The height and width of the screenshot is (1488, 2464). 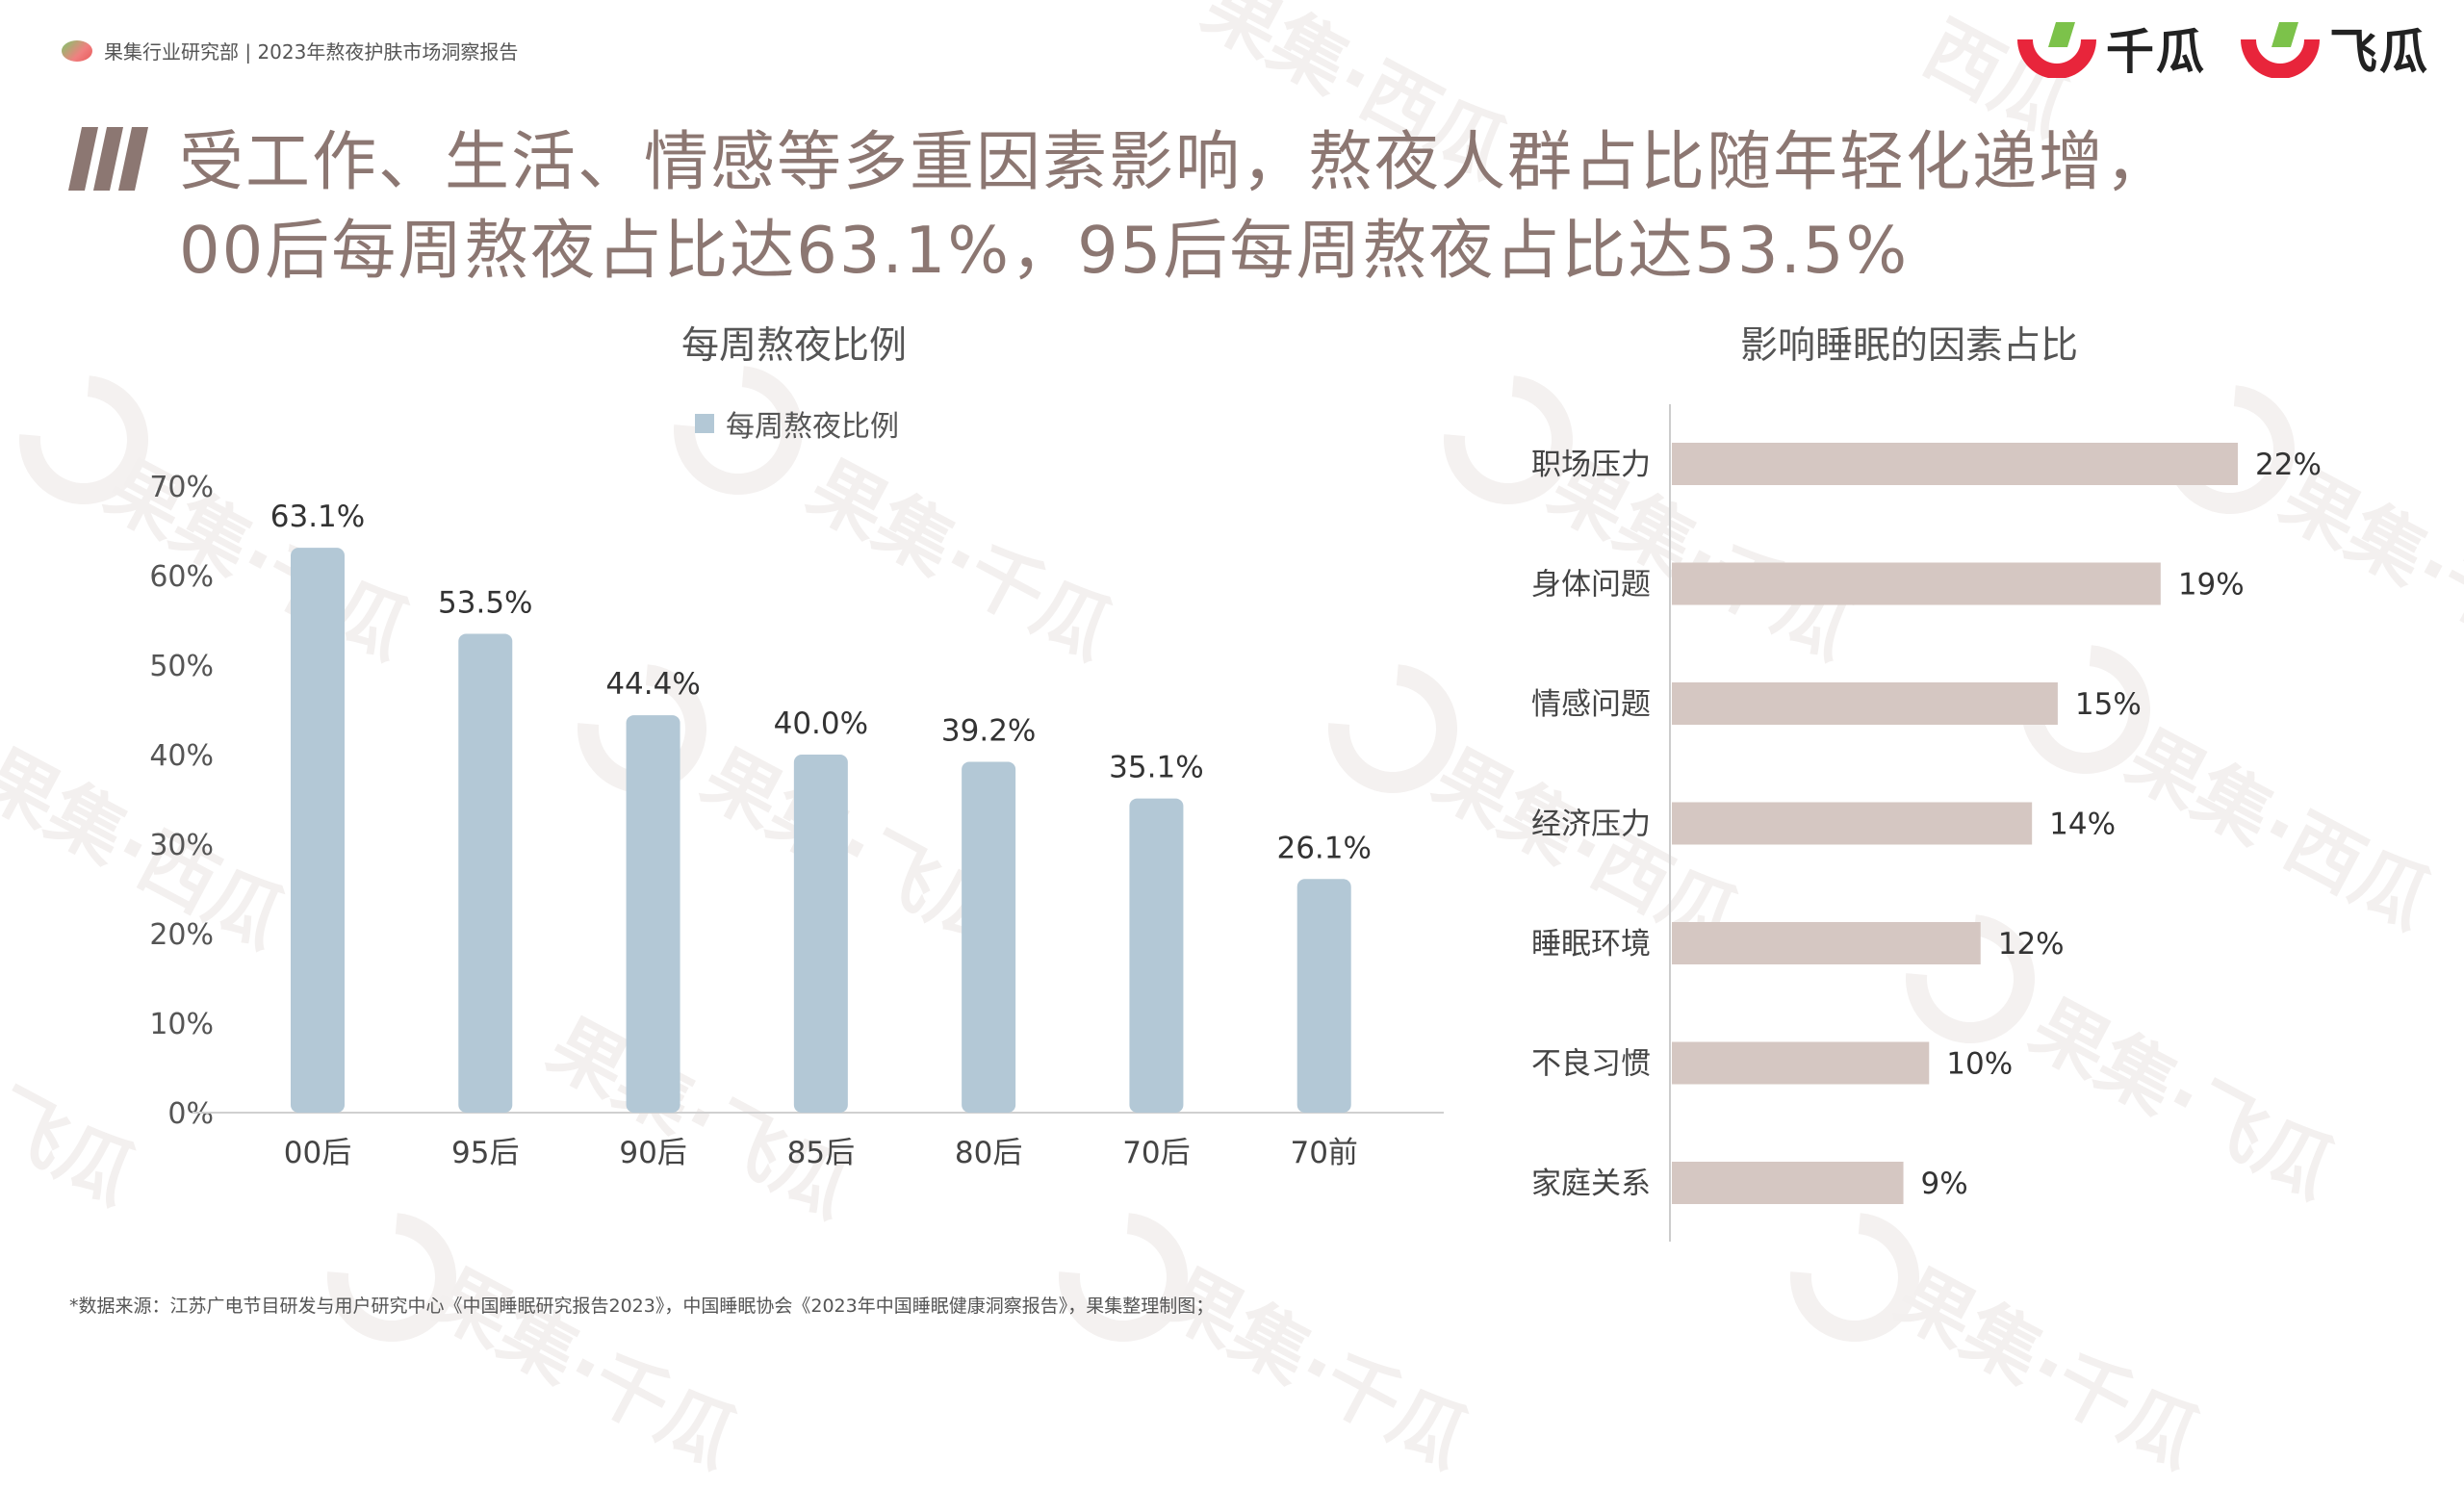 I want to click on category-label: 情感问题, so click(x=1591, y=705).